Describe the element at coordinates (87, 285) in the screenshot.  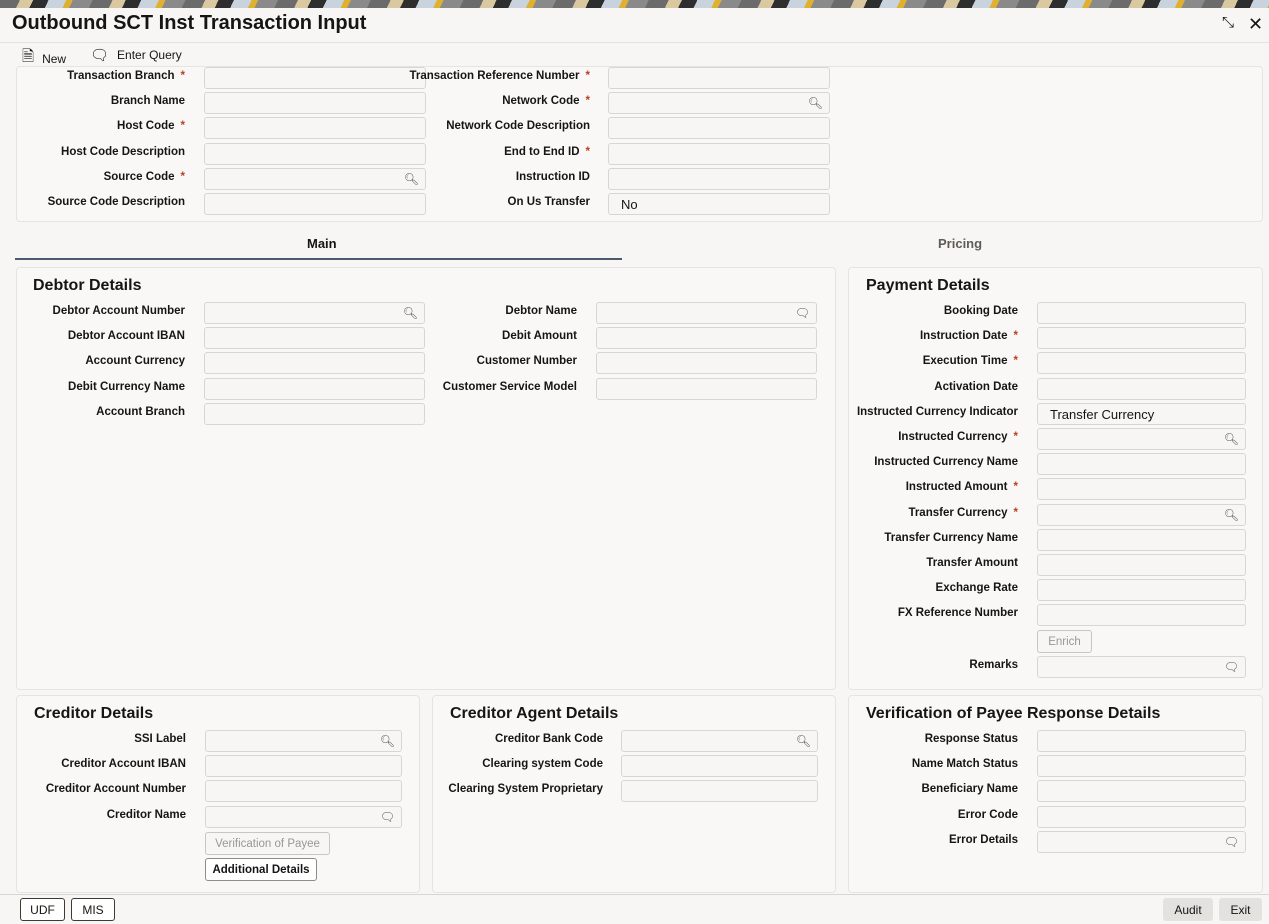
I see `debtor-details-title: Debtor Details` at that location.